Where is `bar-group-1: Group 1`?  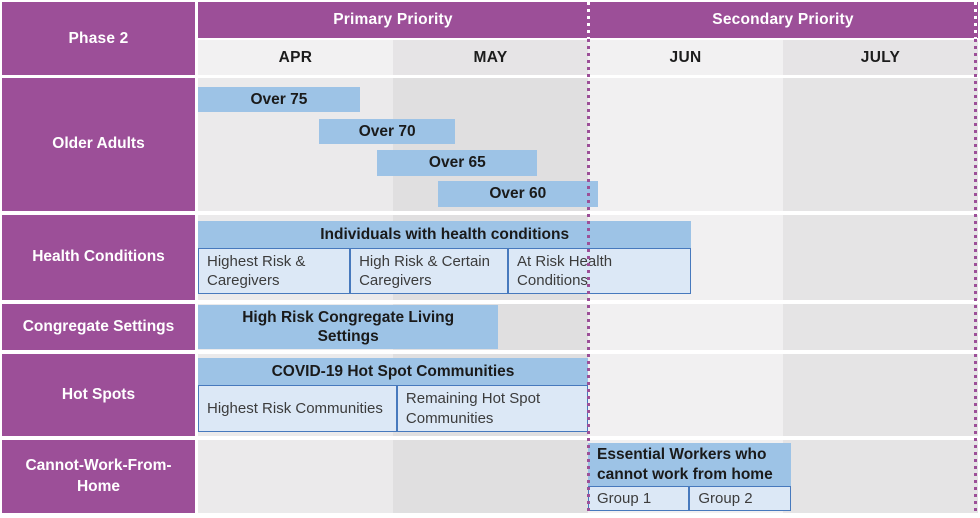
bar-group-1: Group 1 is located at coordinates (639, 498).